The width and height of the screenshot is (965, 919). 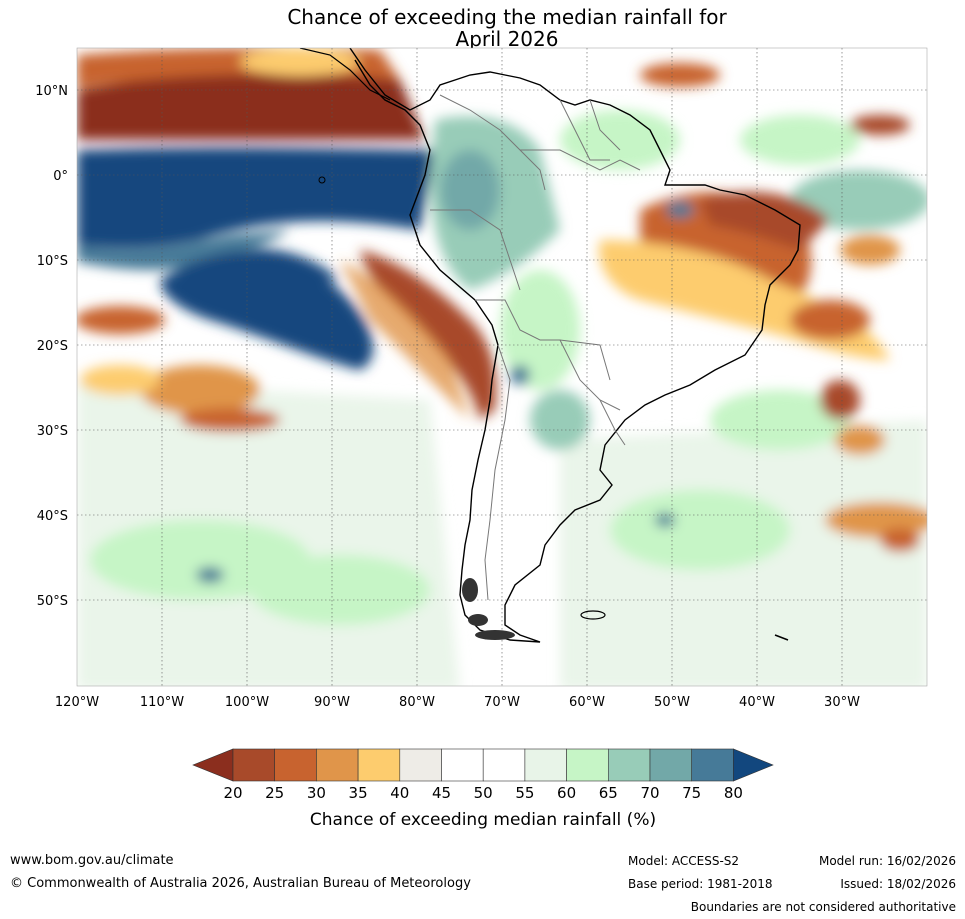 I want to click on lon-label: 70°W, so click(x=502, y=702).